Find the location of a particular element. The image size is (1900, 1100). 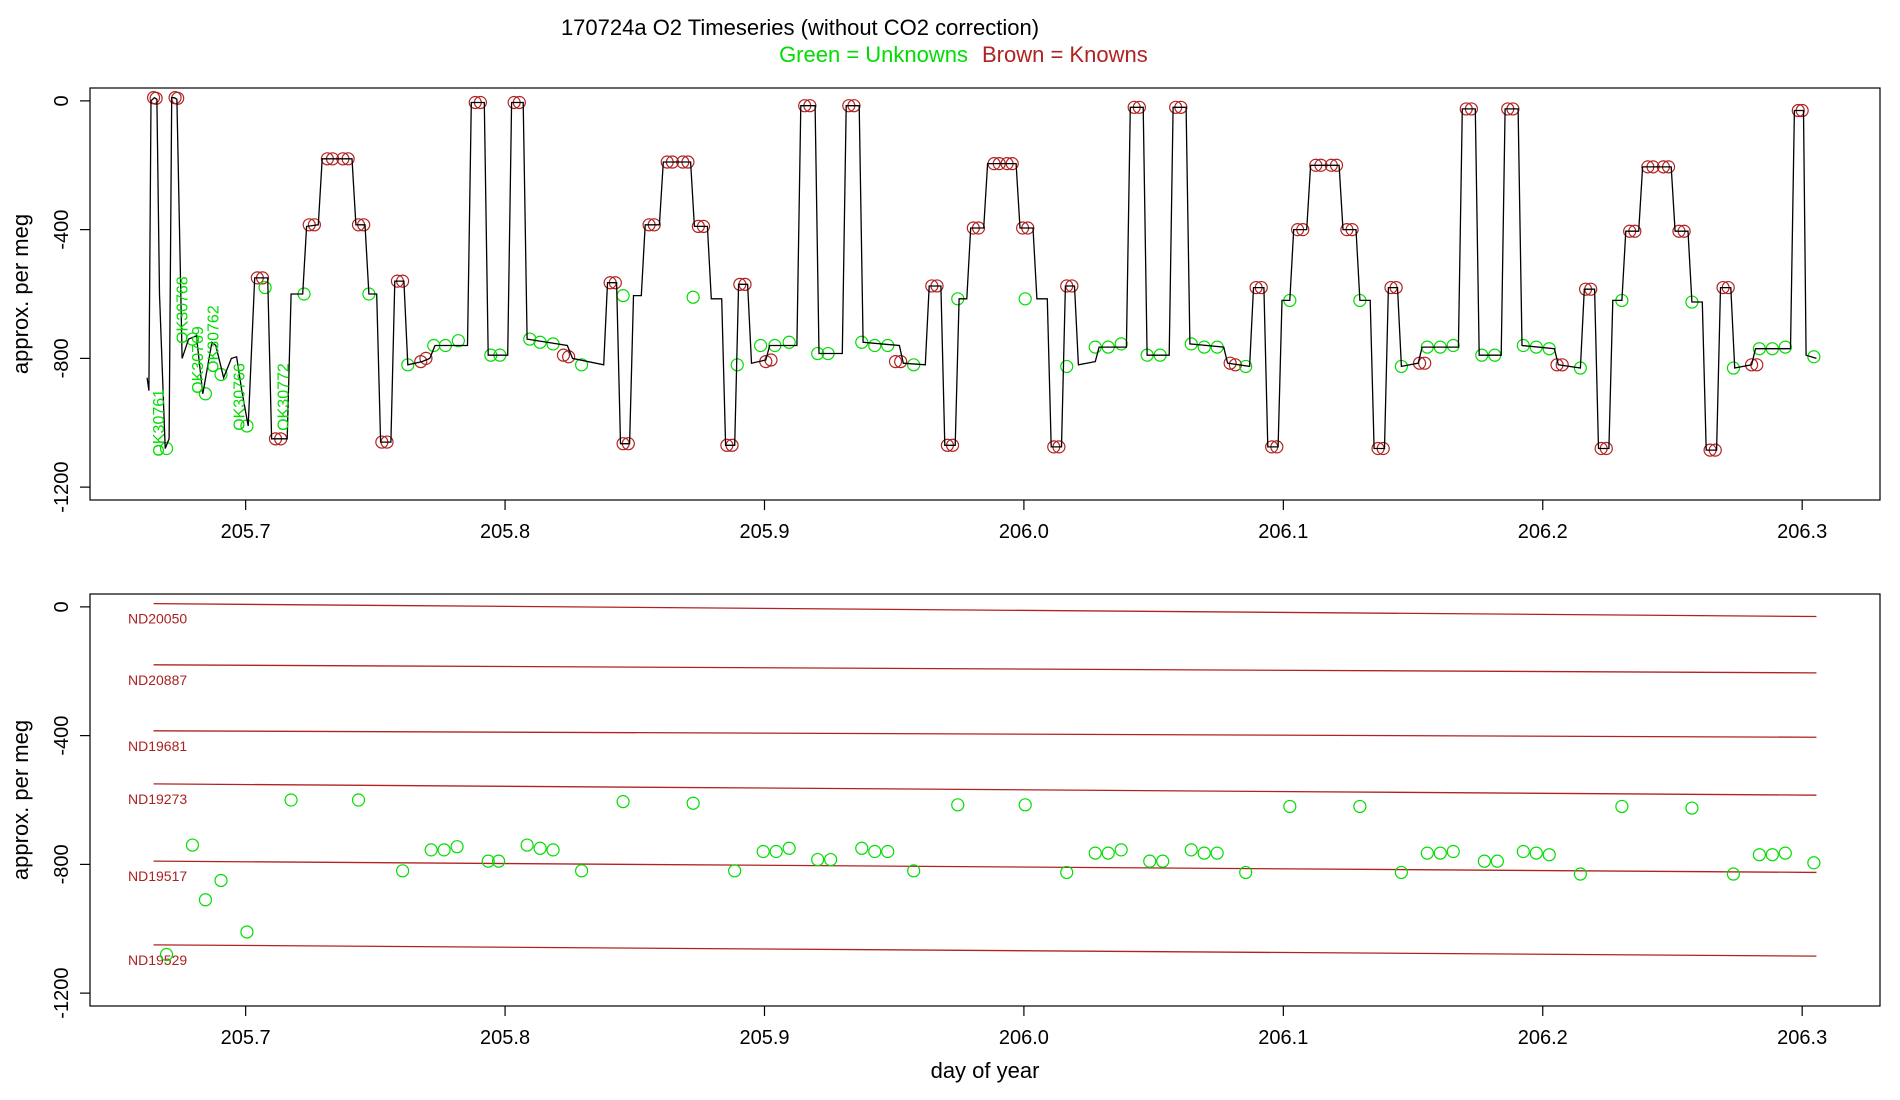

legend-knowns: Brown = Knowns is located at coordinates (1065, 54).